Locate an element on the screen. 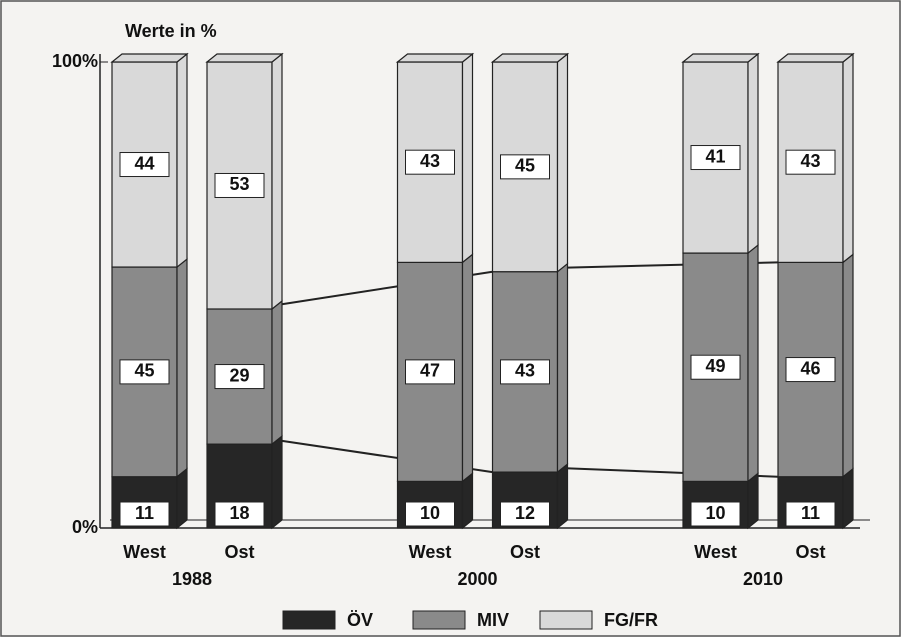 The height and width of the screenshot is (637, 901). value-label: 47 is located at coordinates (430, 371).